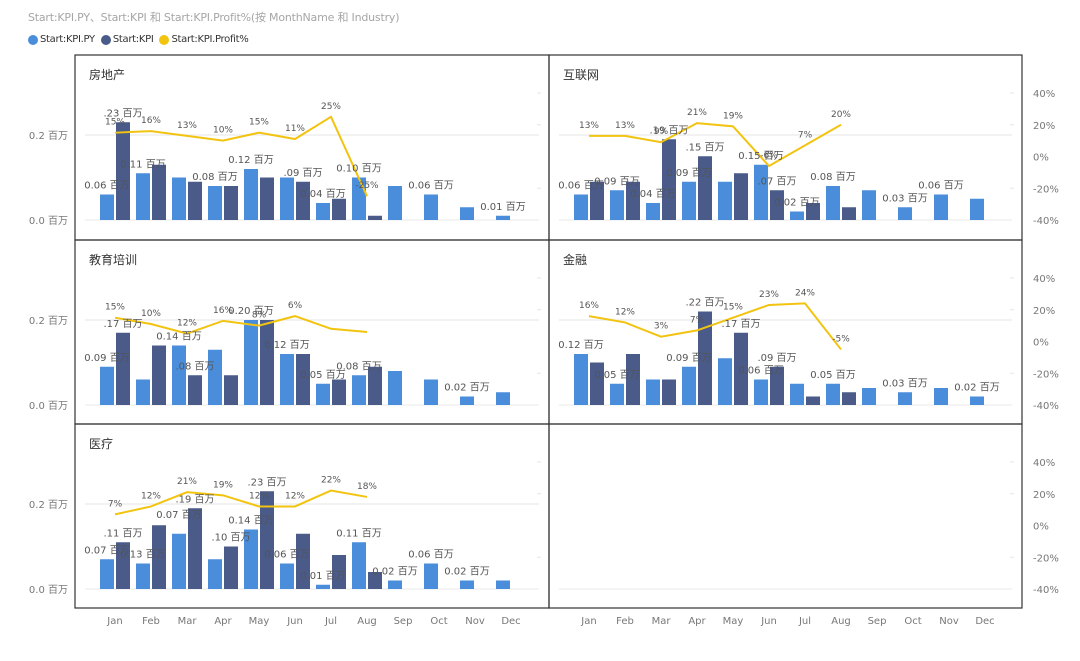  I want to click on bar-data-label: .19 百万, so click(668, 130).